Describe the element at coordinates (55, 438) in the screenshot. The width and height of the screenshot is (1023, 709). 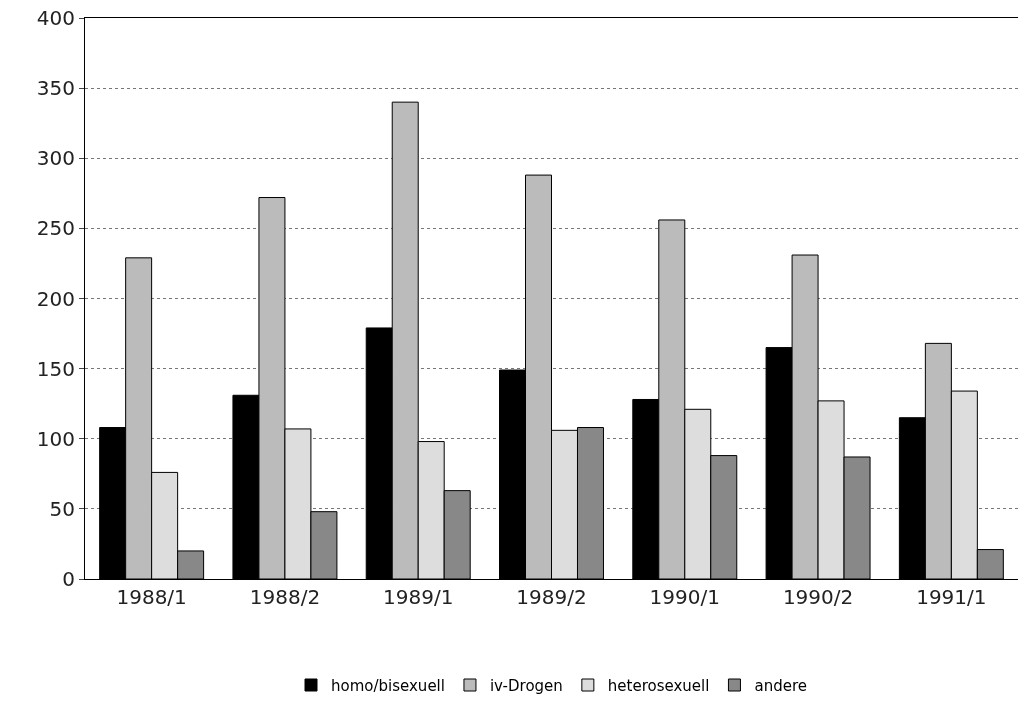
I see `y-tick-label: 100` at that location.